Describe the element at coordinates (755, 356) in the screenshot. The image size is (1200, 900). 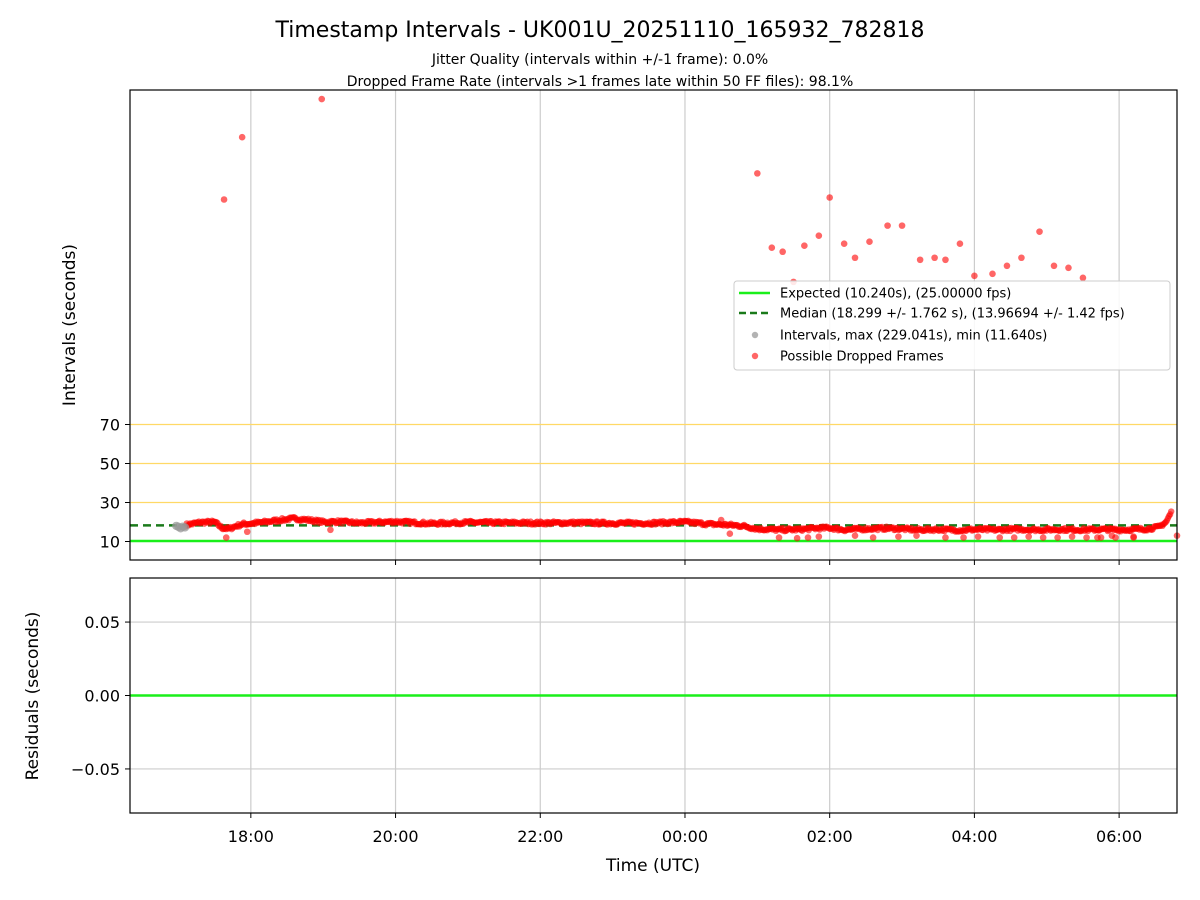
I see `legend-dropped-swatch` at that location.